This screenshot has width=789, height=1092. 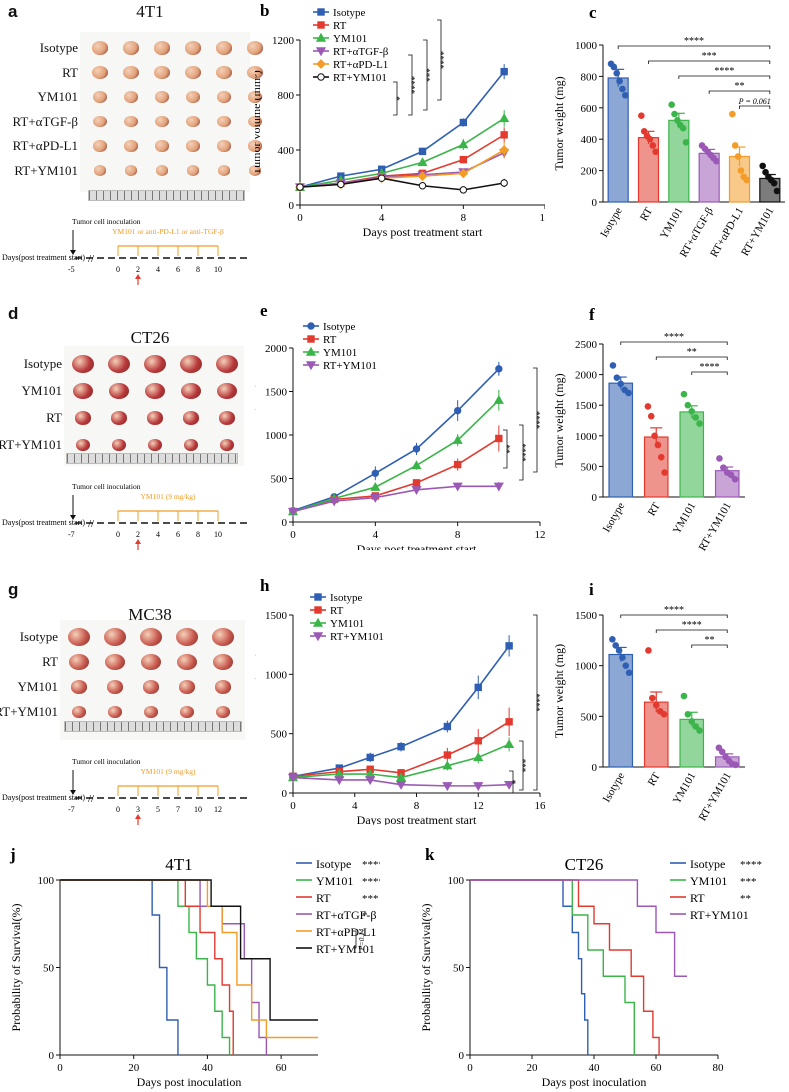 What do you see at coordinates (198, 269) in the screenshot?
I see `day-tick: 8` at bounding box center [198, 269].